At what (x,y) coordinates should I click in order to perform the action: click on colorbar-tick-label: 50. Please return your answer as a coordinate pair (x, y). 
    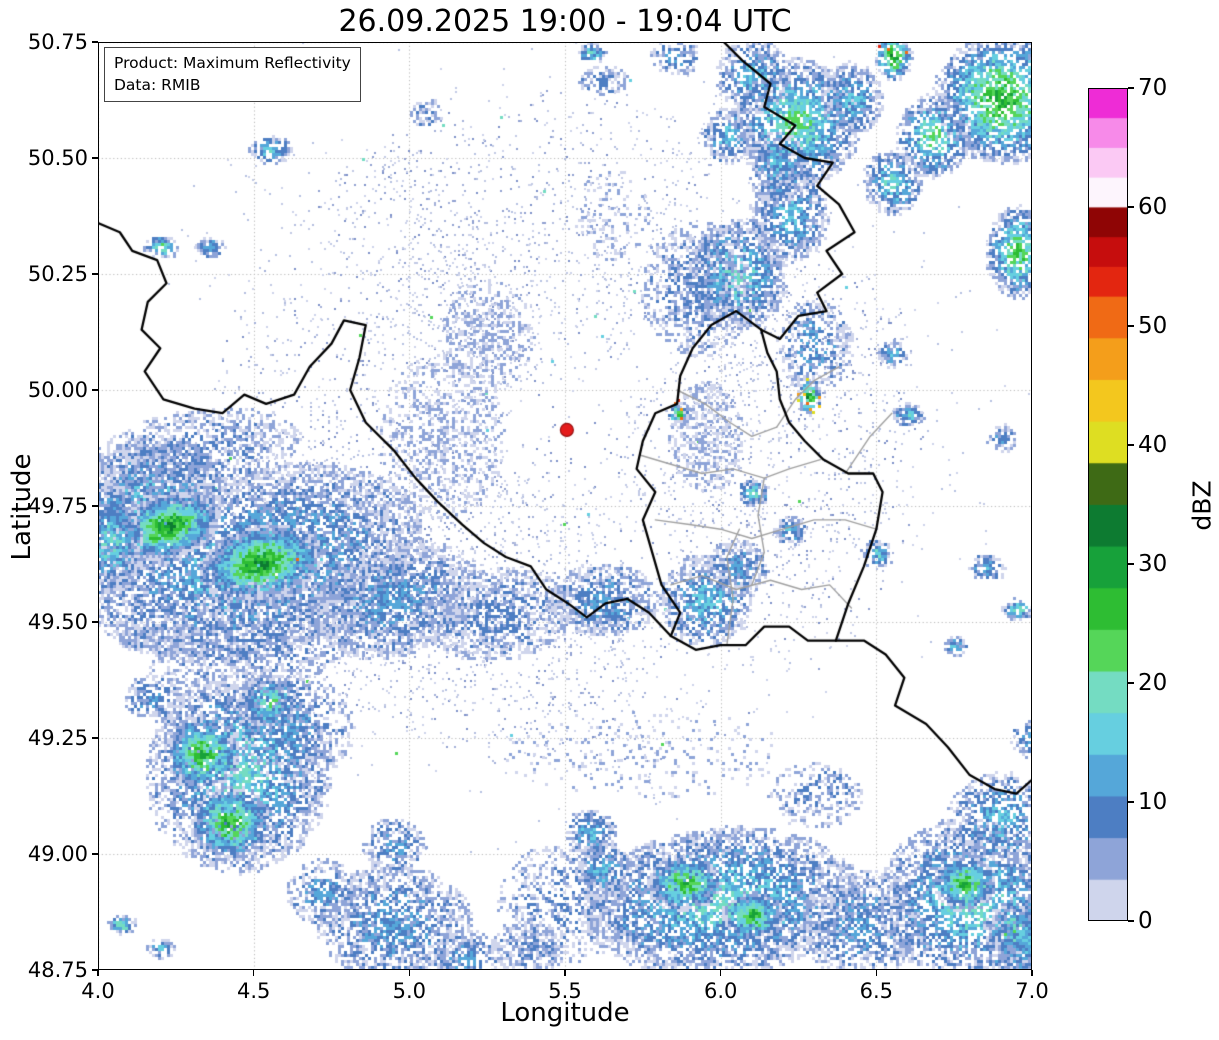
    Looking at the image, I should click on (1153, 326).